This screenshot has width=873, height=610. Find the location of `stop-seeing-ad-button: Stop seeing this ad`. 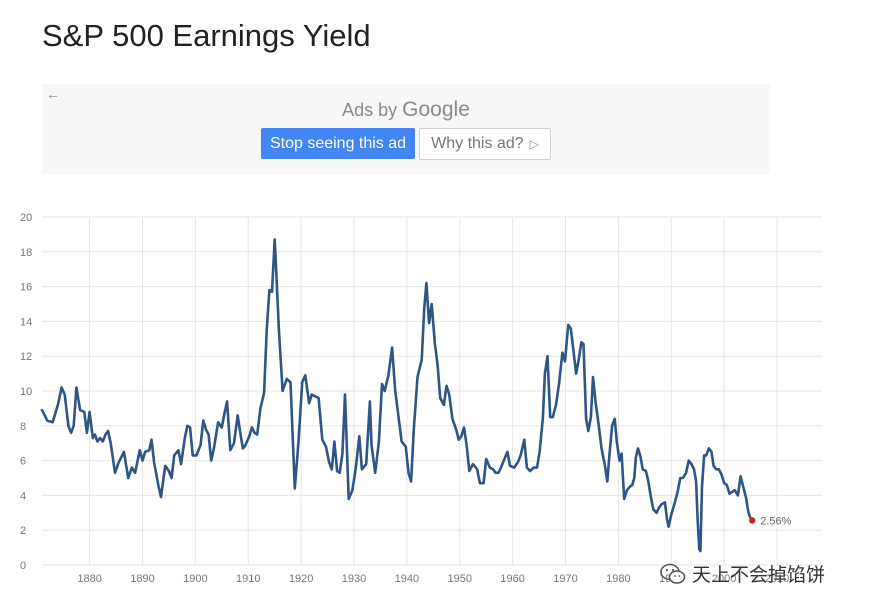

stop-seeing-ad-button: Stop seeing this ad is located at coordinates (338, 143).